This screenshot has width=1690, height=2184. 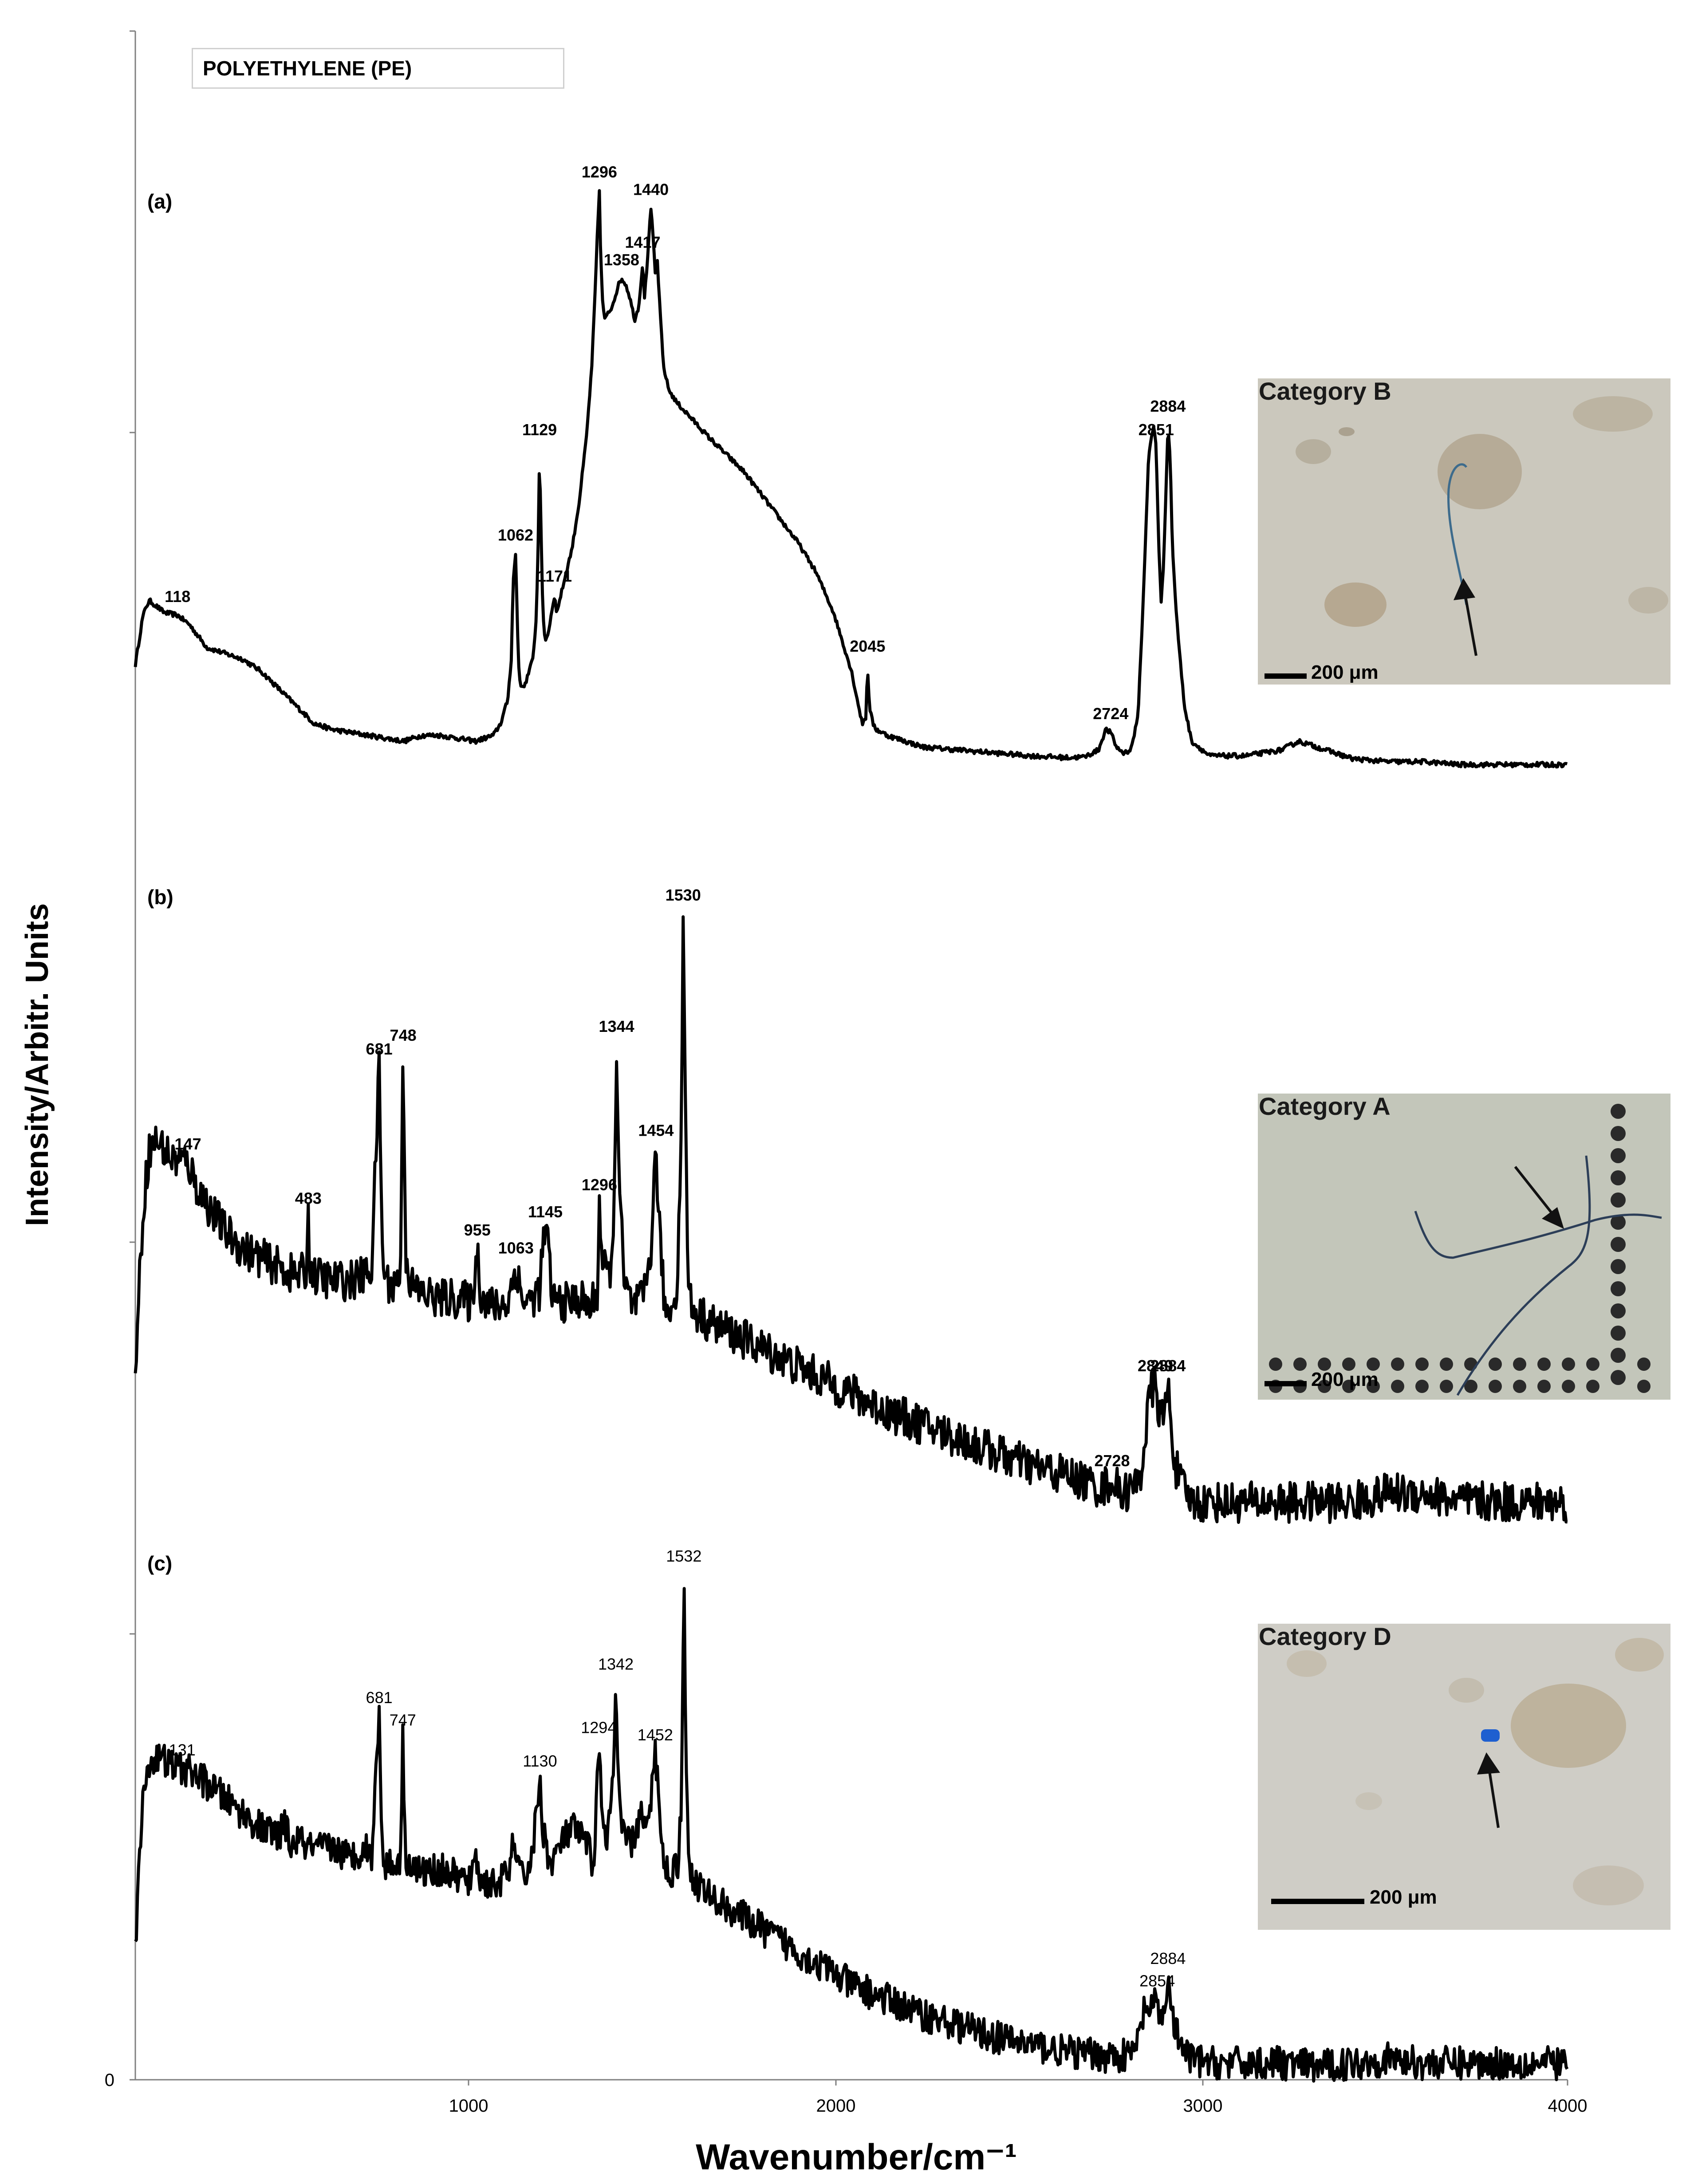 What do you see at coordinates (545, 1212) in the screenshot?
I see `peak-label: 1145` at bounding box center [545, 1212].